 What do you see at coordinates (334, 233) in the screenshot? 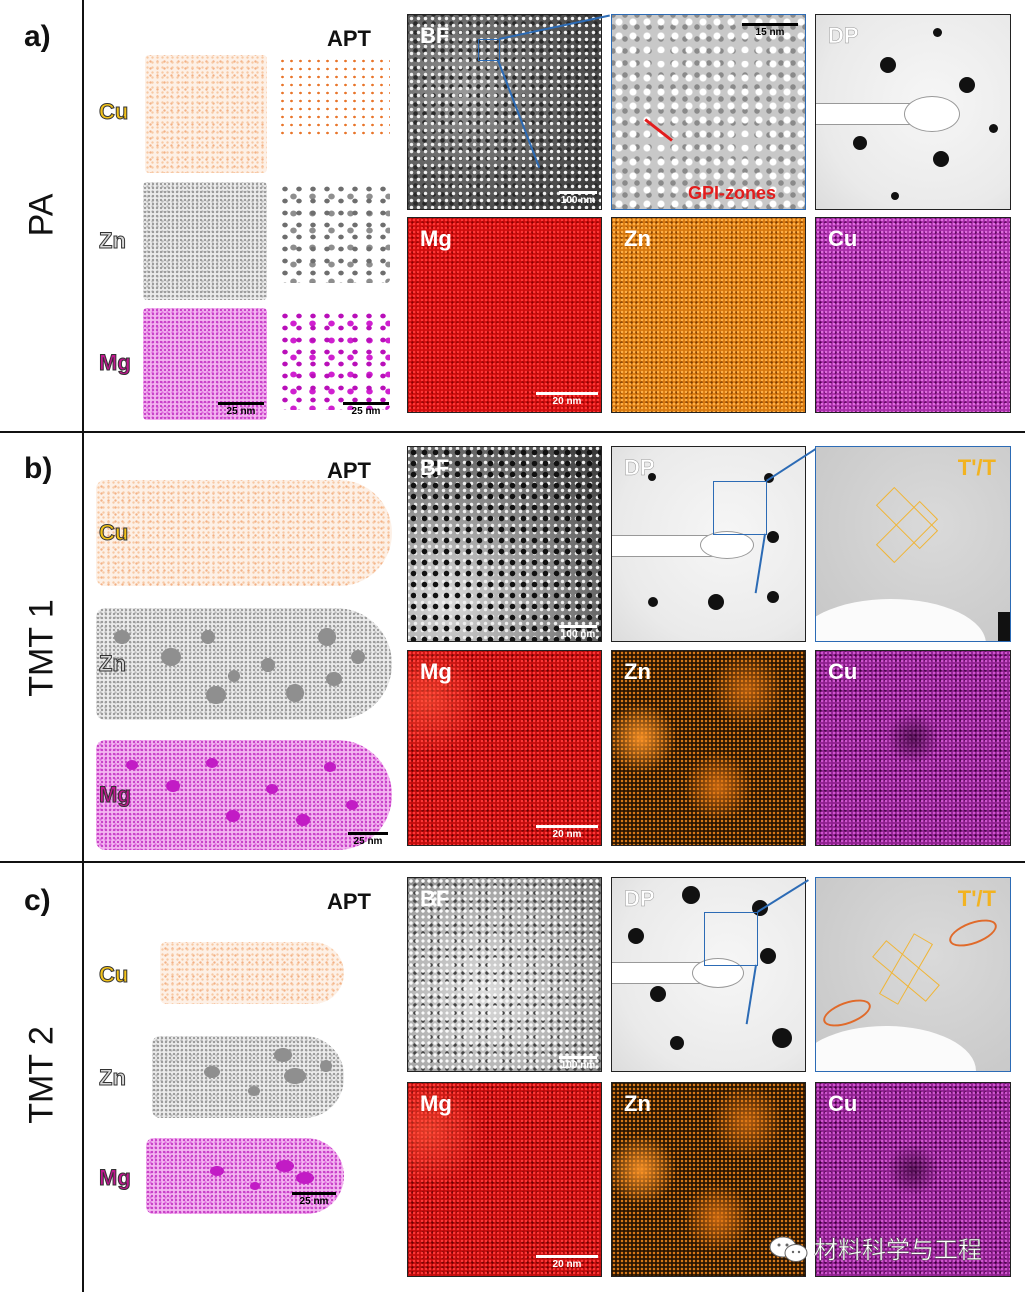
I see `apt-zn-clusters` at bounding box center [334, 233].